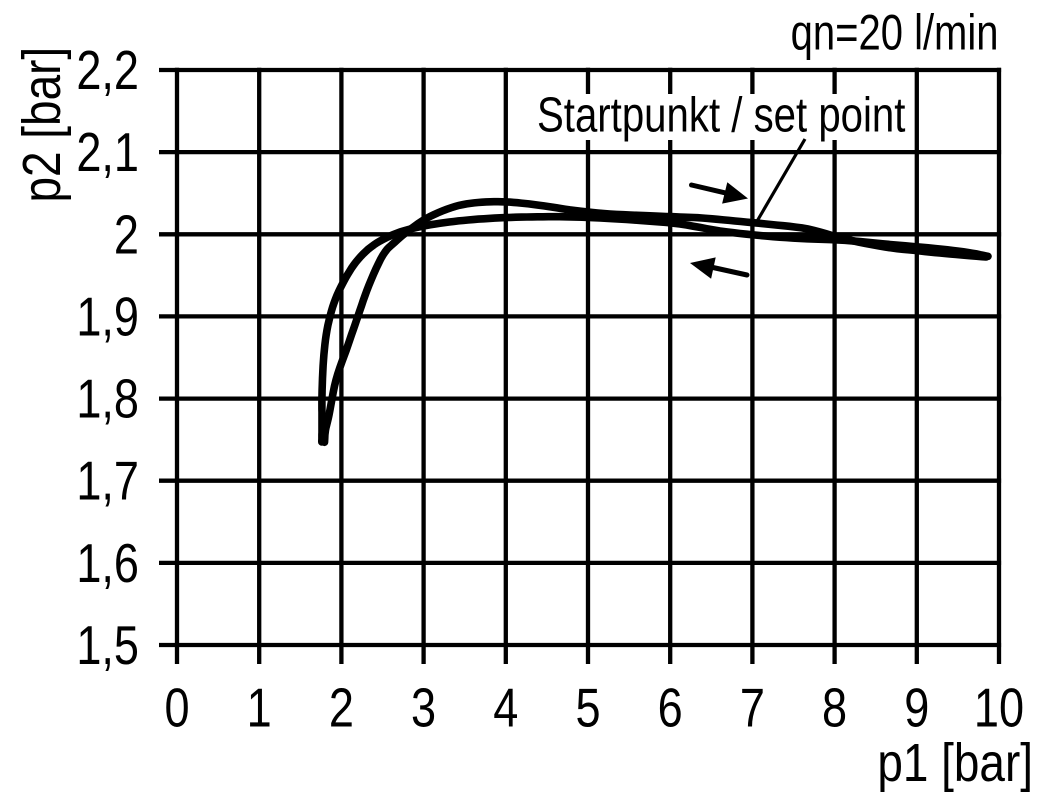  What do you see at coordinates (107, 480) in the screenshot?
I see `svg-text: 1,7` at bounding box center [107, 480].